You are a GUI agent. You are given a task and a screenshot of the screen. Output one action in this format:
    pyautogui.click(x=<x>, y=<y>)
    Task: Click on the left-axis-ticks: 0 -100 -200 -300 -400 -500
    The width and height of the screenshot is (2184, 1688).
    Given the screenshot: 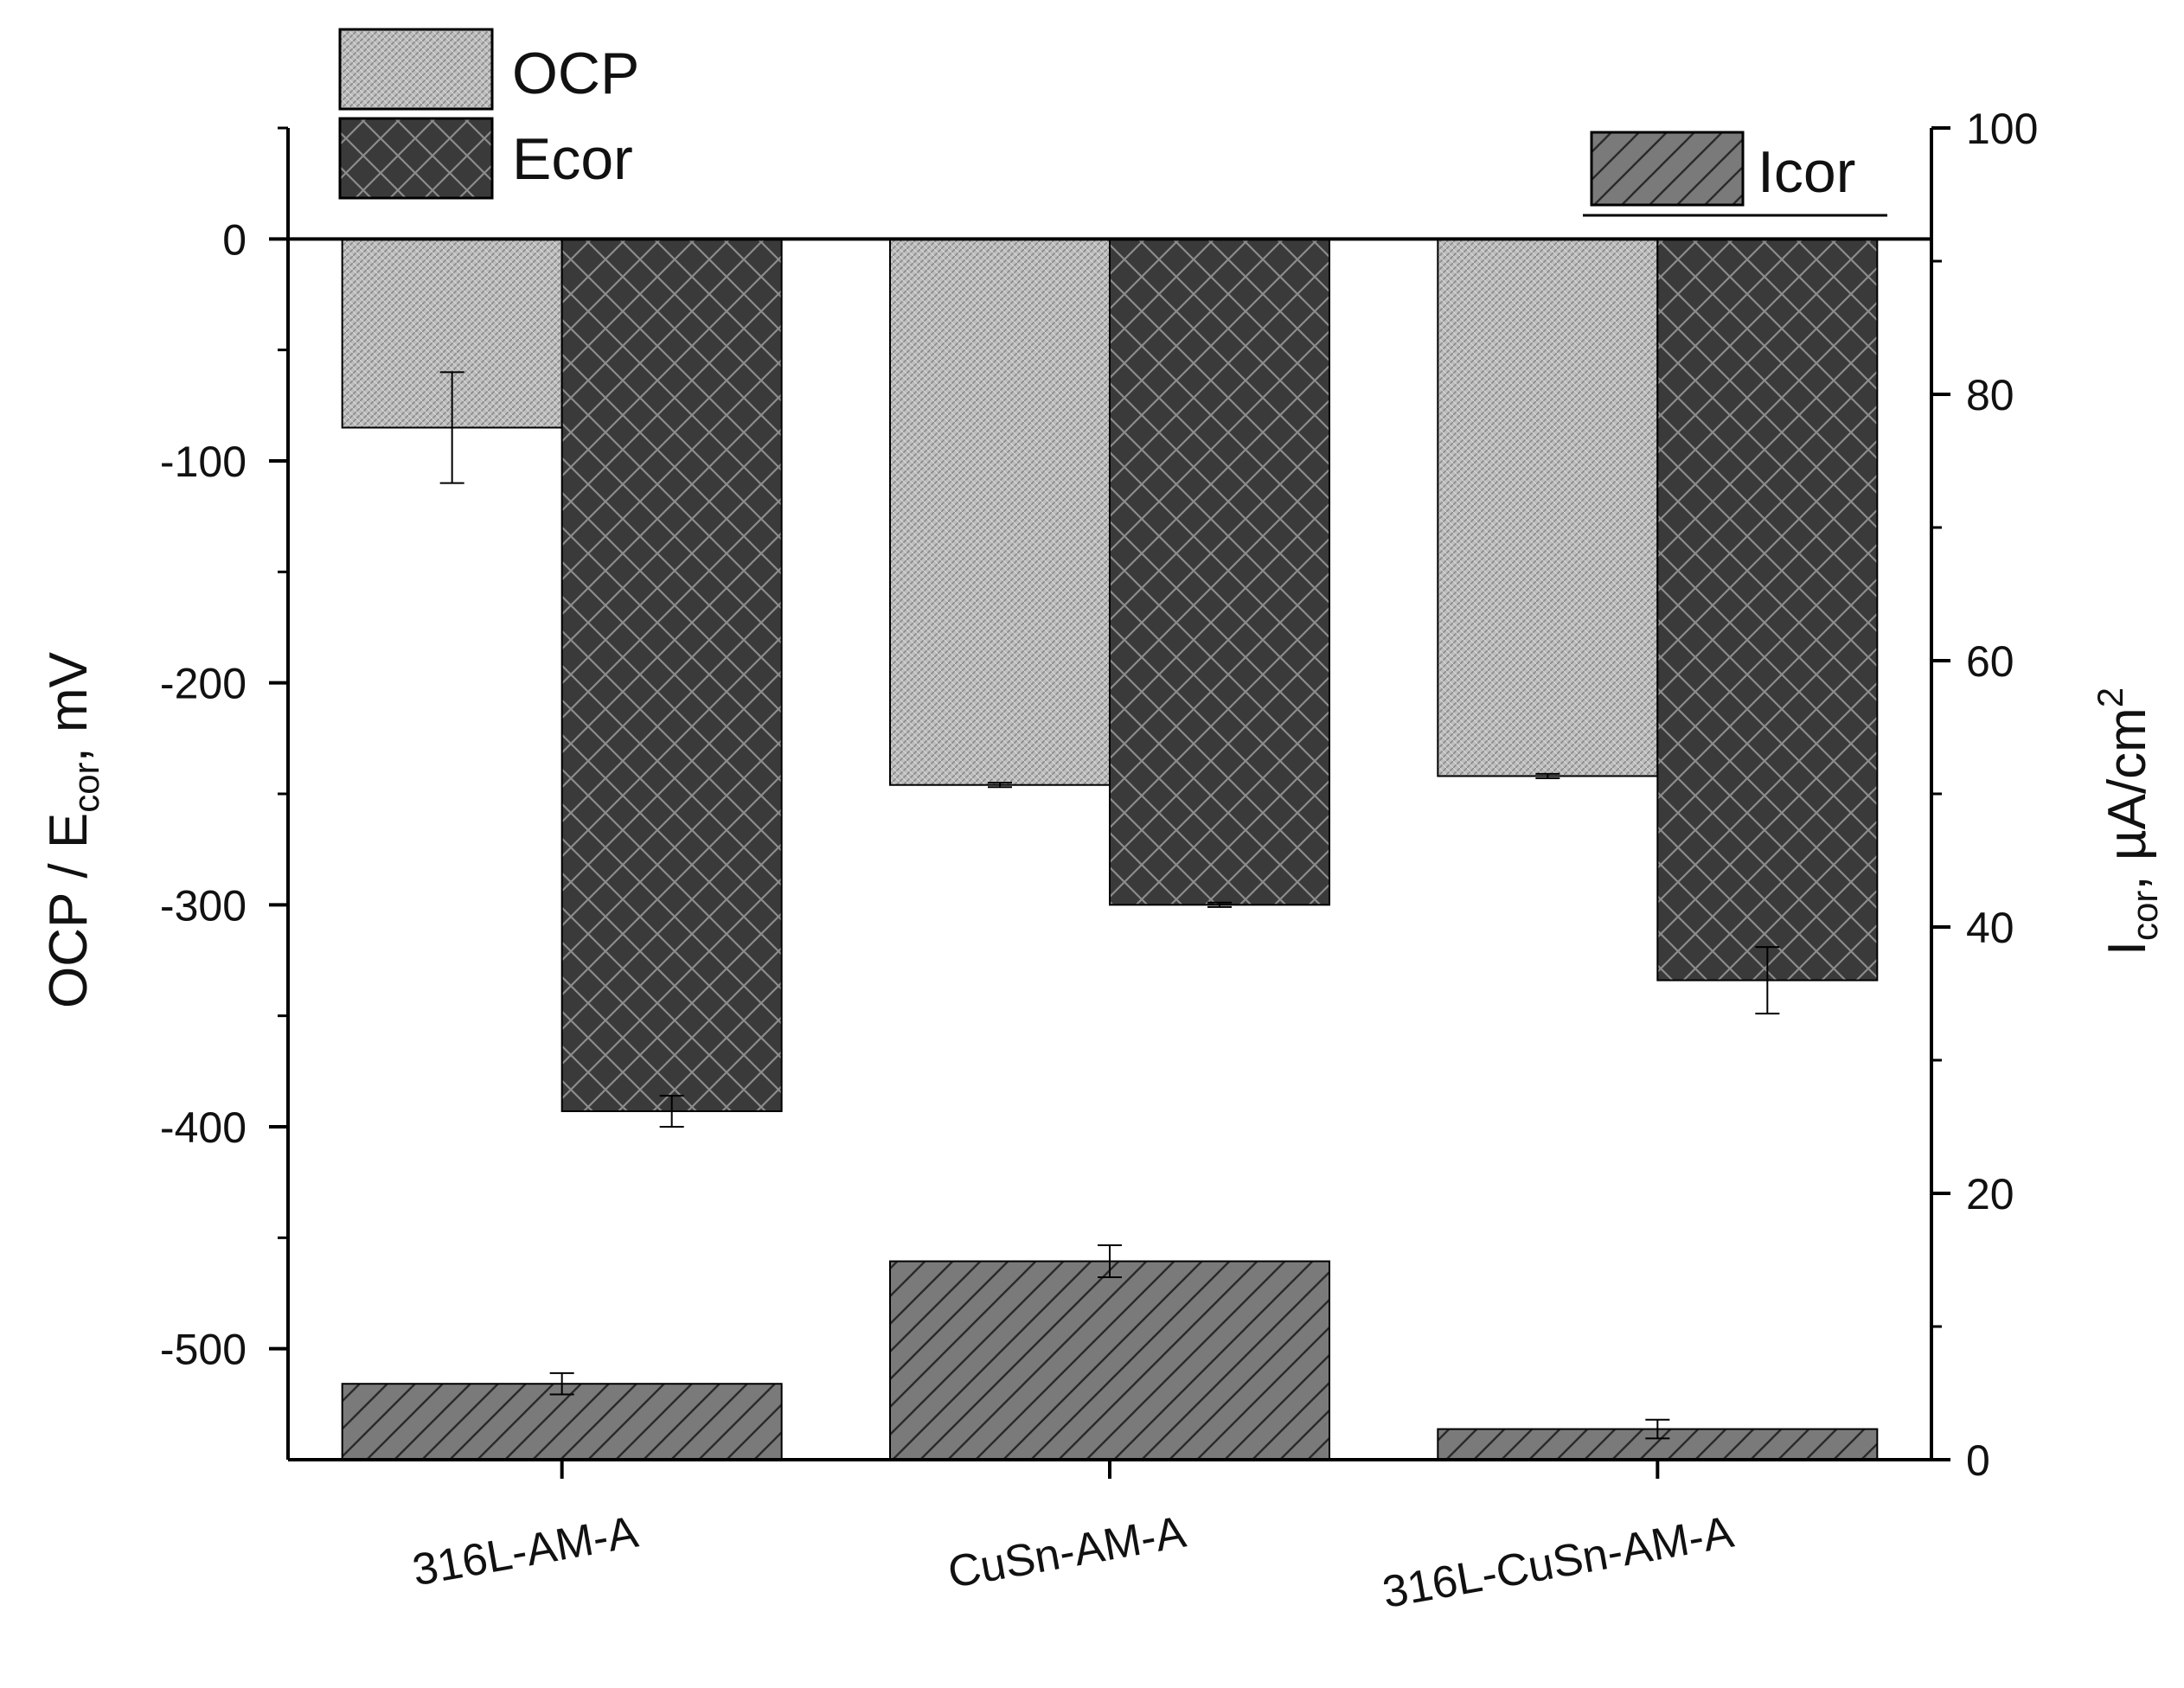 What is the action you would take?
    pyautogui.click(x=224, y=750)
    